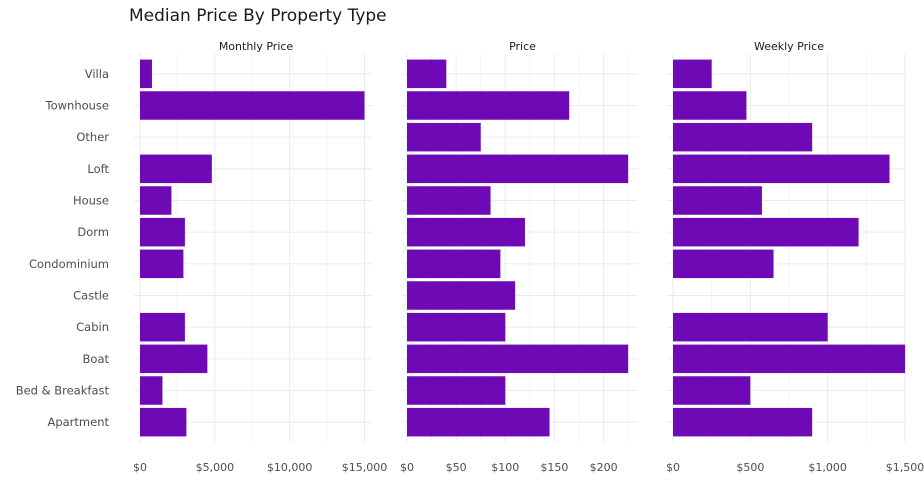 This screenshot has height=483, width=924. What do you see at coordinates (78, 422) in the screenshot?
I see `category-label: Apartment` at bounding box center [78, 422].